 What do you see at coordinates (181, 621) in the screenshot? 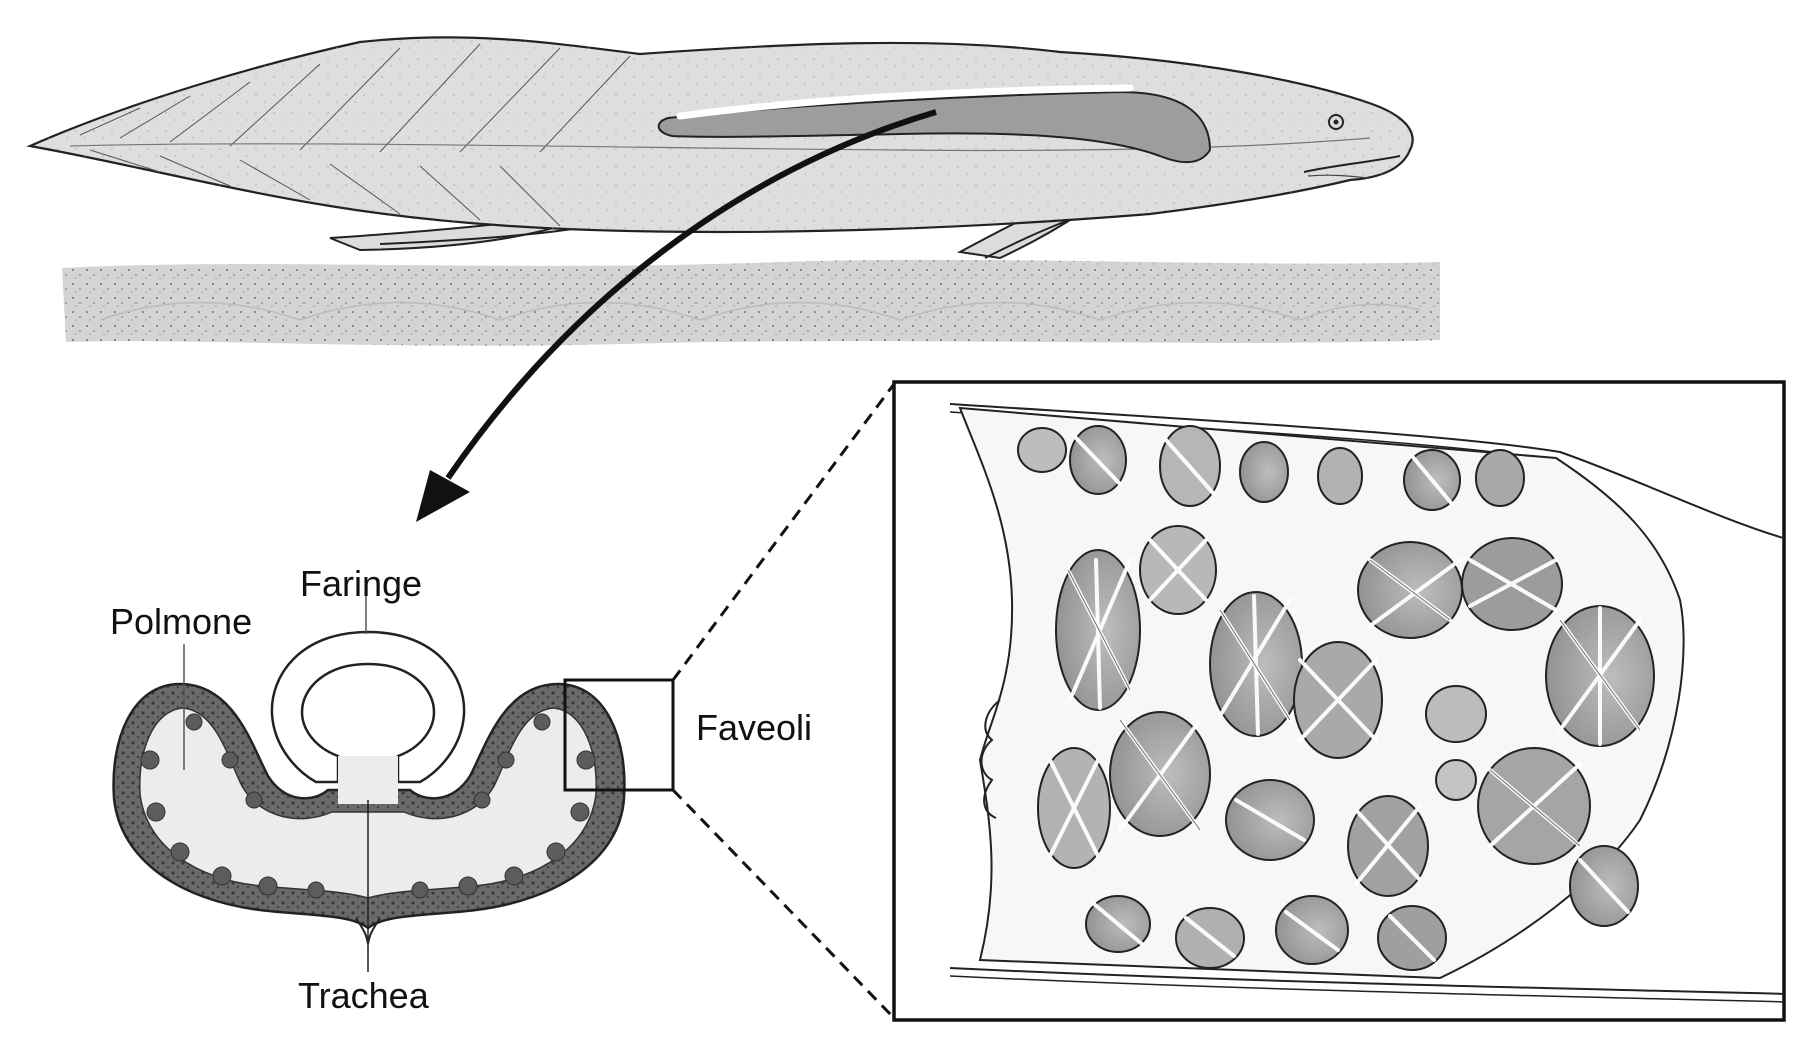
I see `label-polmone: Polmone` at bounding box center [181, 621].